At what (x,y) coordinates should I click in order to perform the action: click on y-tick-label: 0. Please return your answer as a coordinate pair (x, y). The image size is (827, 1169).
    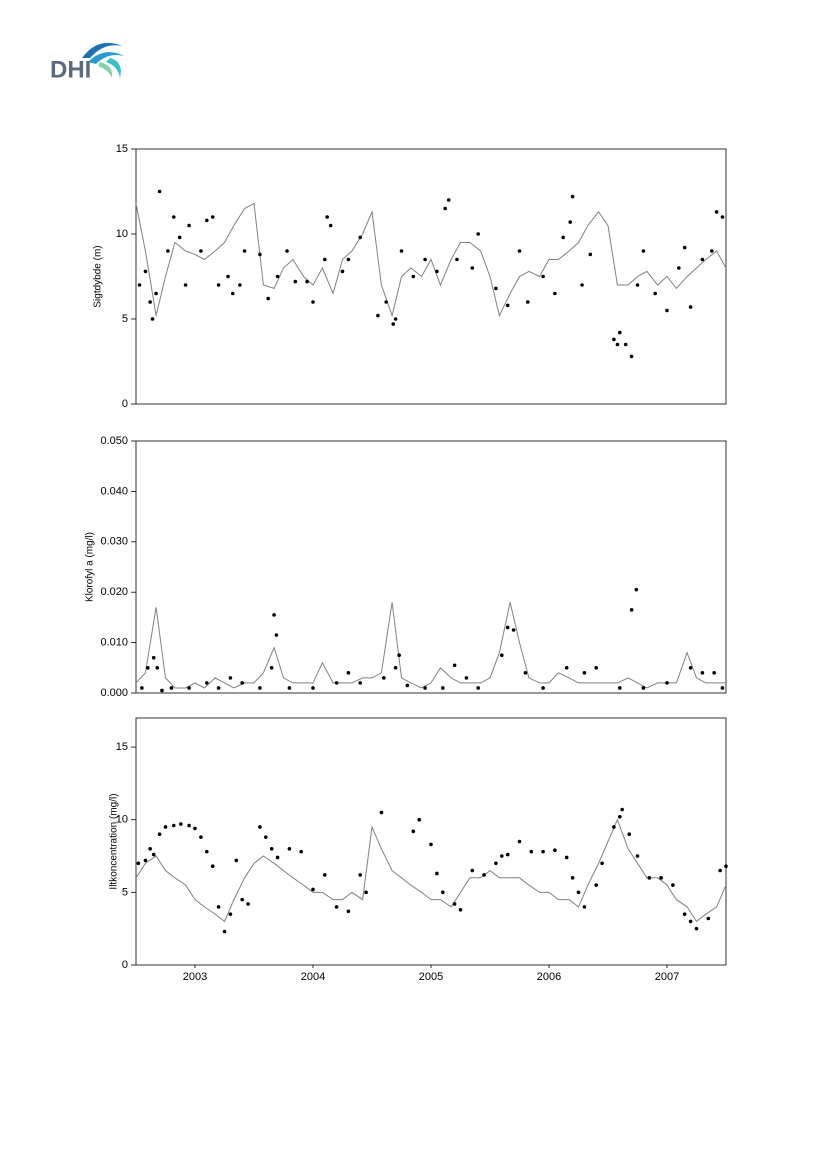
    Looking at the image, I should click on (125, 404).